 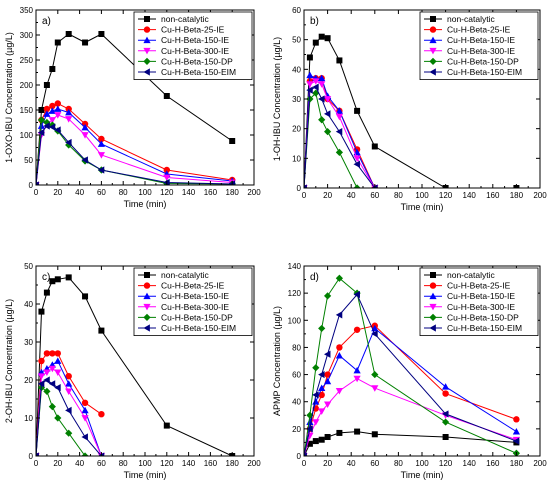 I want to click on x-tick-label: 200, so click(x=540, y=195).